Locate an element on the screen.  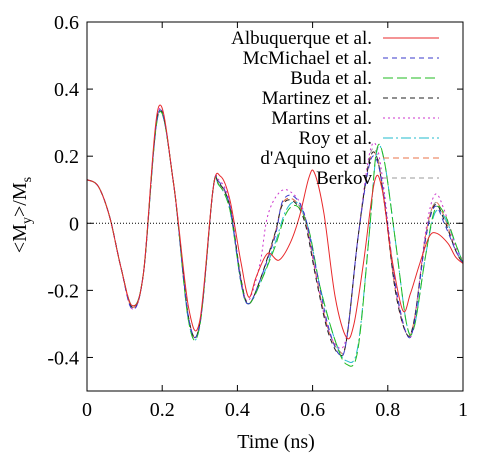
y-tick-label: 0.2 is located at coordinates (66, 157).